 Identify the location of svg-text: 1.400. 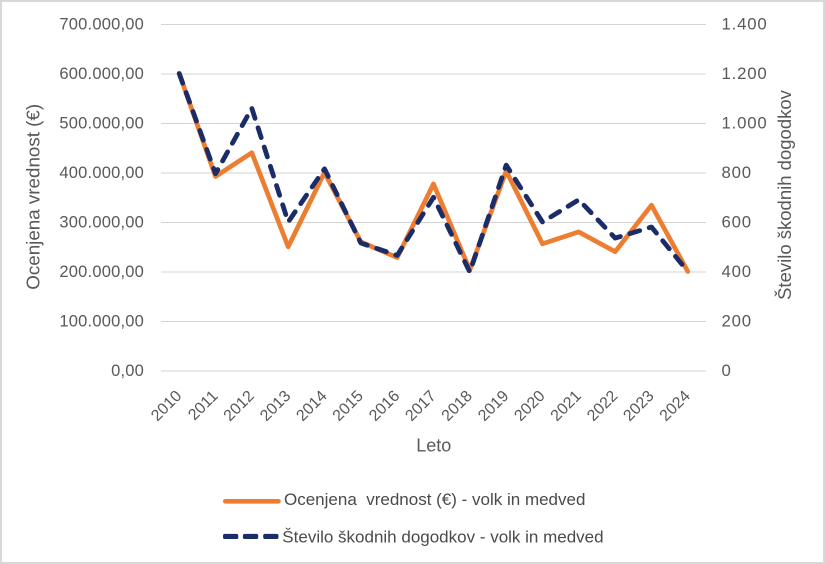
(745, 24).